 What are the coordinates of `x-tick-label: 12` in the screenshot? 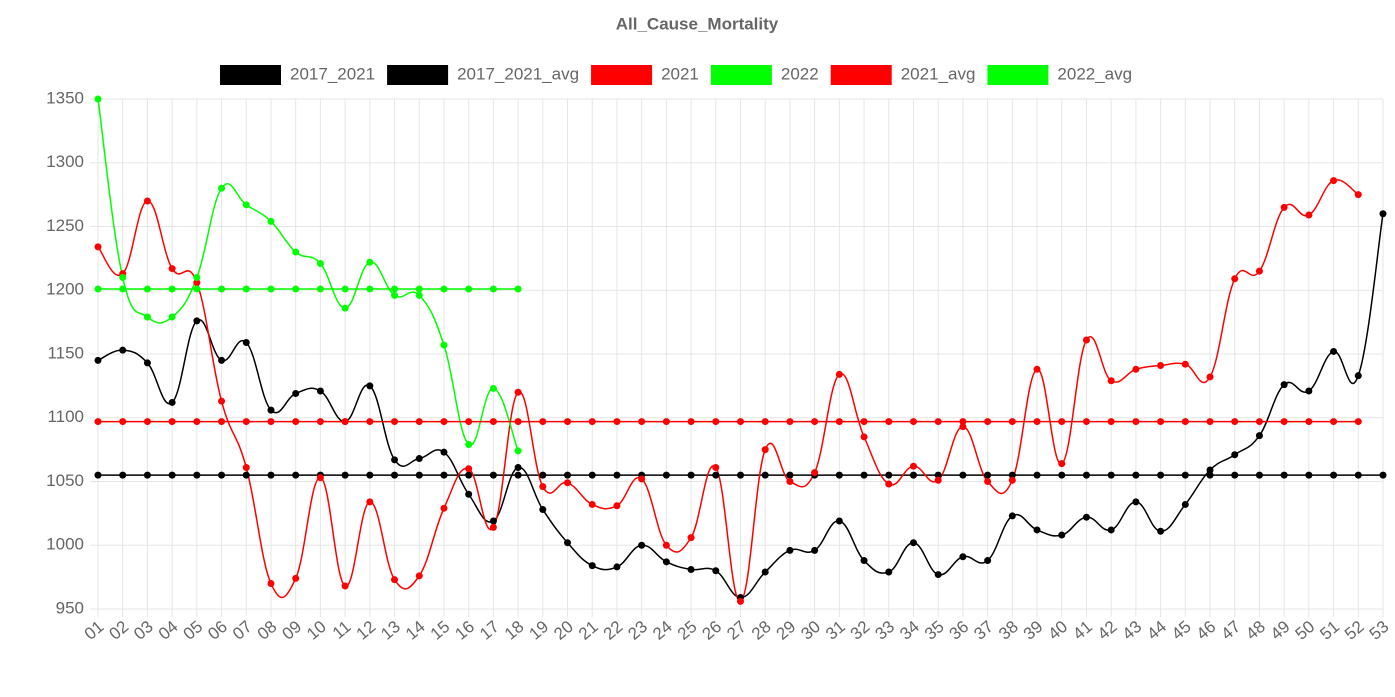 It's located at (366, 630).